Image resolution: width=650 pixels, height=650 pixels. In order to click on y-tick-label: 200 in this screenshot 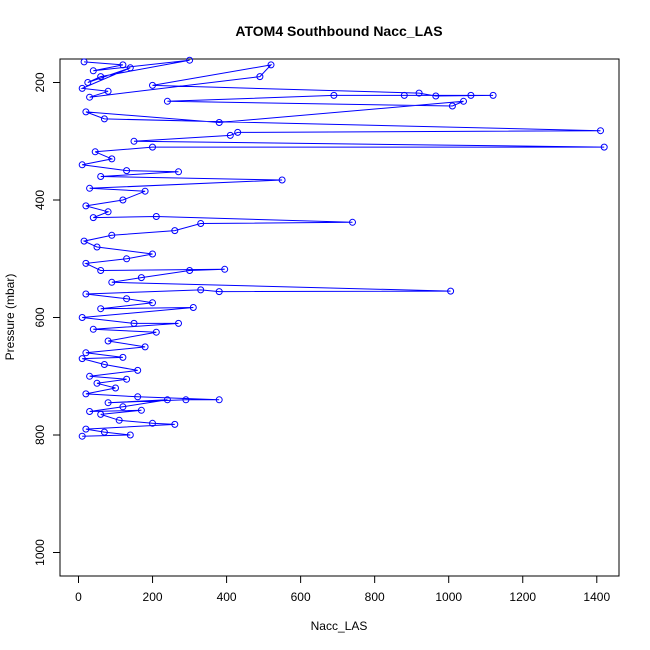, I will do `click(40, 82)`.